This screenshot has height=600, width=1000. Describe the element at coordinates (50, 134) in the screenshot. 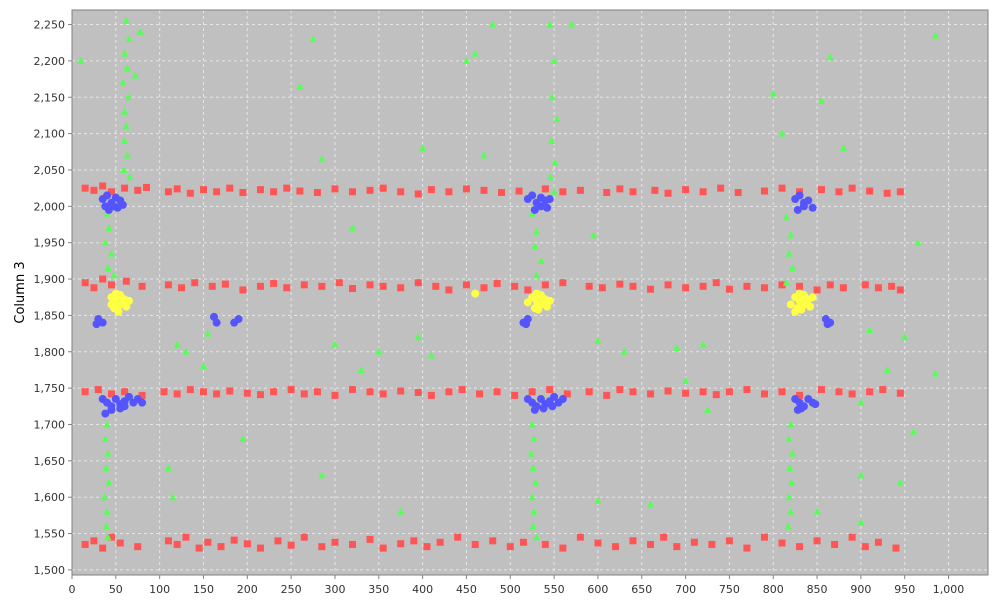

I see `y-tick-label: 2,100` at that location.